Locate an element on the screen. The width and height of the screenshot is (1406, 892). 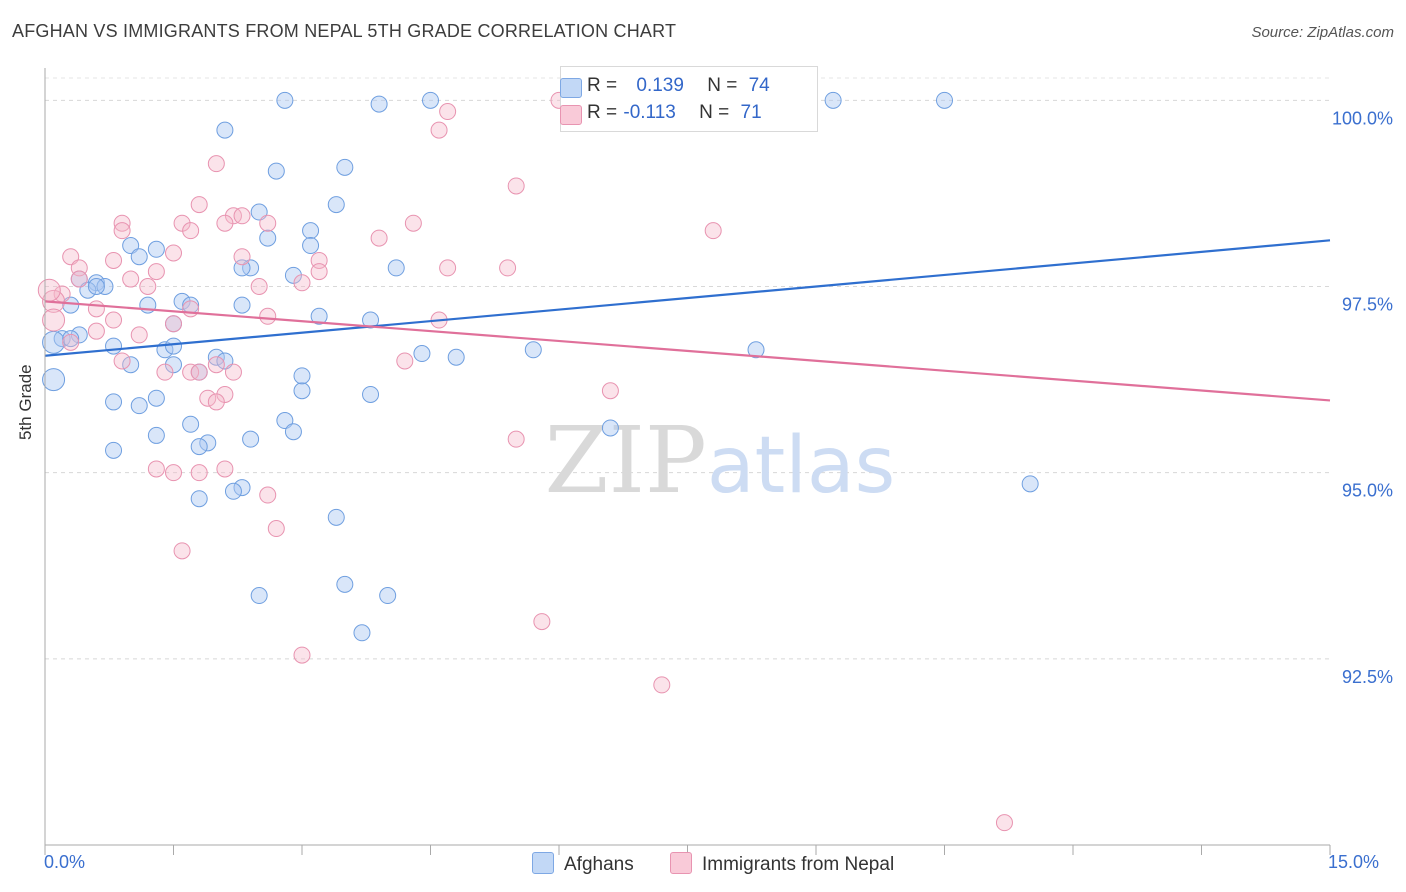
bottom-legend-swatch-nepal is located at coordinates (681, 863).